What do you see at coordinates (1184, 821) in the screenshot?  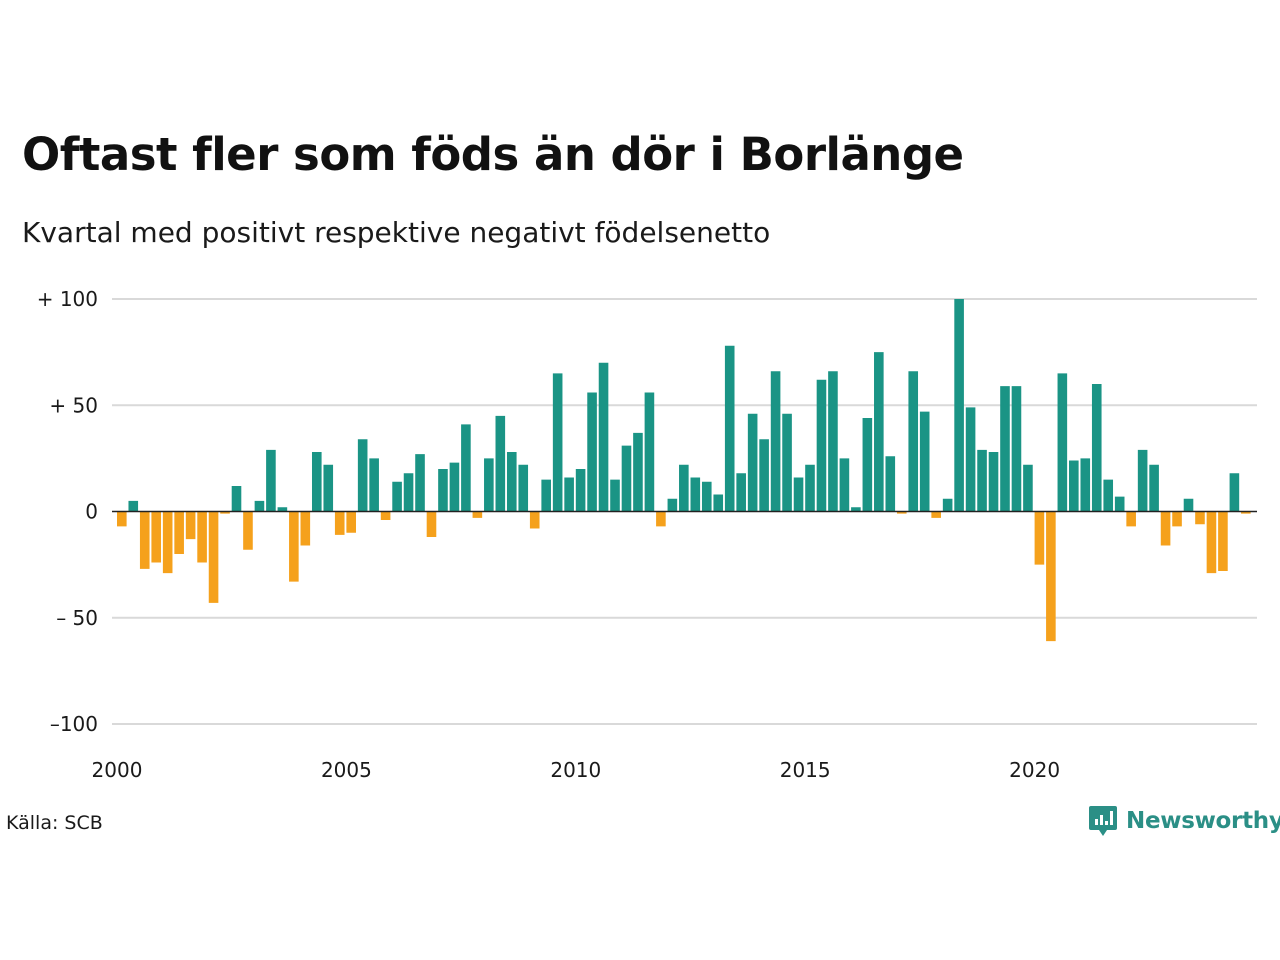 I see `brand-logo: Newsworthy` at bounding box center [1184, 821].